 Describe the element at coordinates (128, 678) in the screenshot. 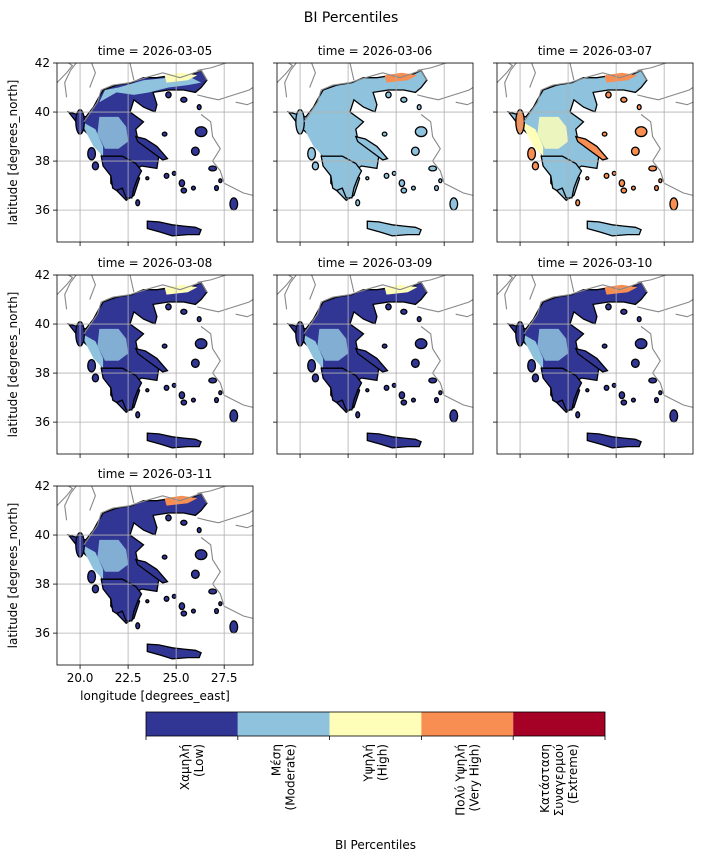

I see `x-tick-label: 22.5` at that location.